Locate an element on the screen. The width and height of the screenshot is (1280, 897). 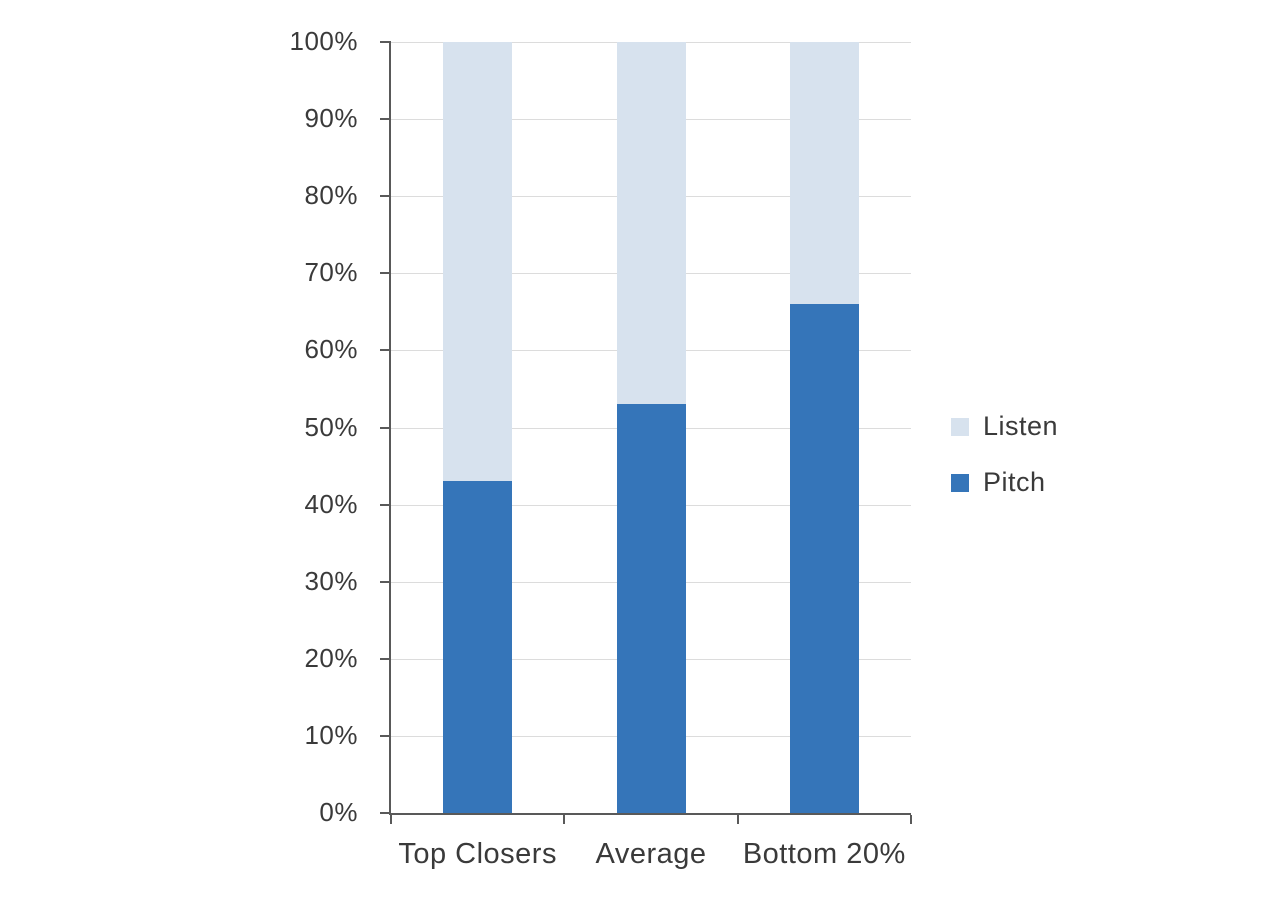
legend-swatch-listen-icon is located at coordinates (960, 426).